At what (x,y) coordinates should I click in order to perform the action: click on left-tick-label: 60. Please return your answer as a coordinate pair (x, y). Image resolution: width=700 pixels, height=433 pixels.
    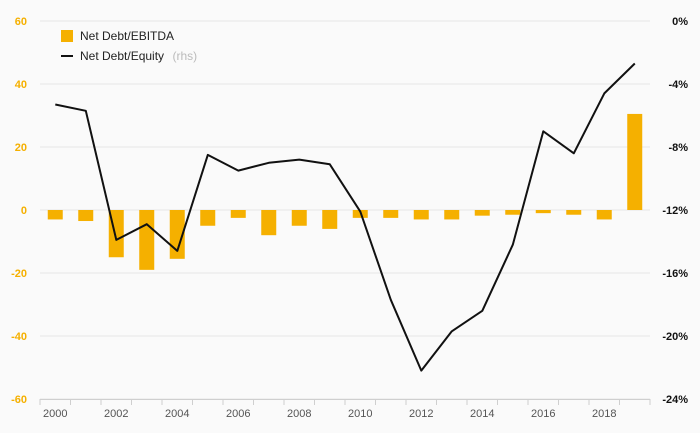
    Looking at the image, I should click on (21, 22).